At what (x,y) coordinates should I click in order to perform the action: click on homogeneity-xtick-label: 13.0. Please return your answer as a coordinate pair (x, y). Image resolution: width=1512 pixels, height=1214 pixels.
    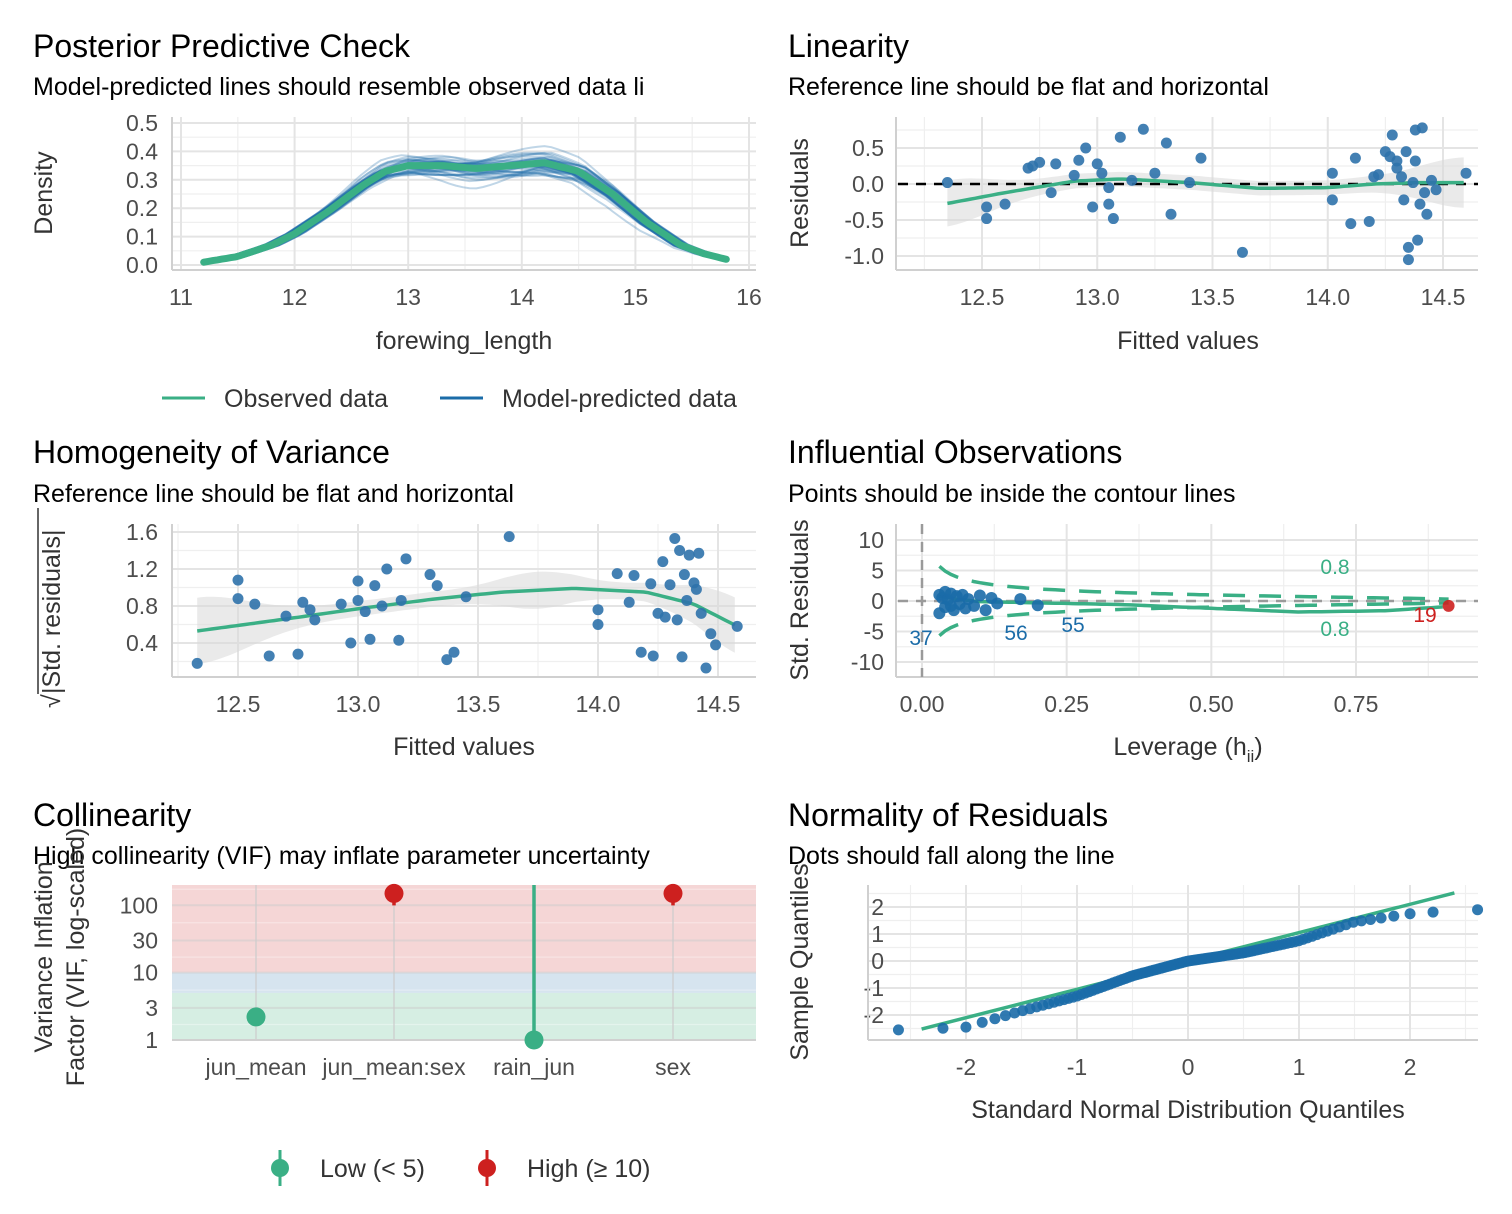
    Looking at the image, I should click on (358, 704).